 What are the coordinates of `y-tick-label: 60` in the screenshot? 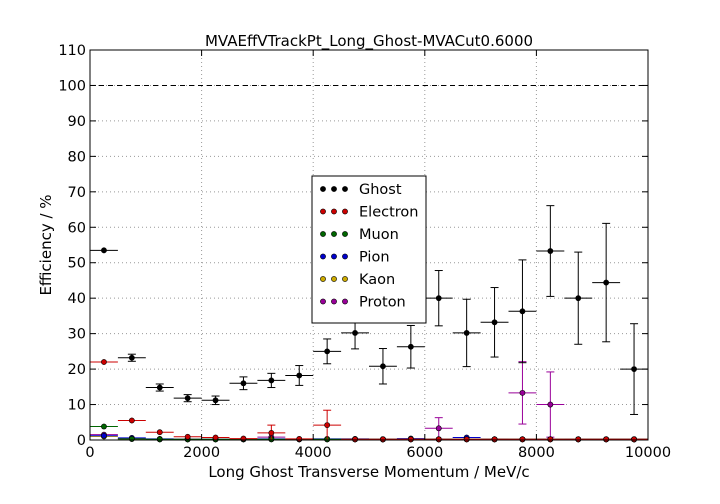 It's located at (77, 228).